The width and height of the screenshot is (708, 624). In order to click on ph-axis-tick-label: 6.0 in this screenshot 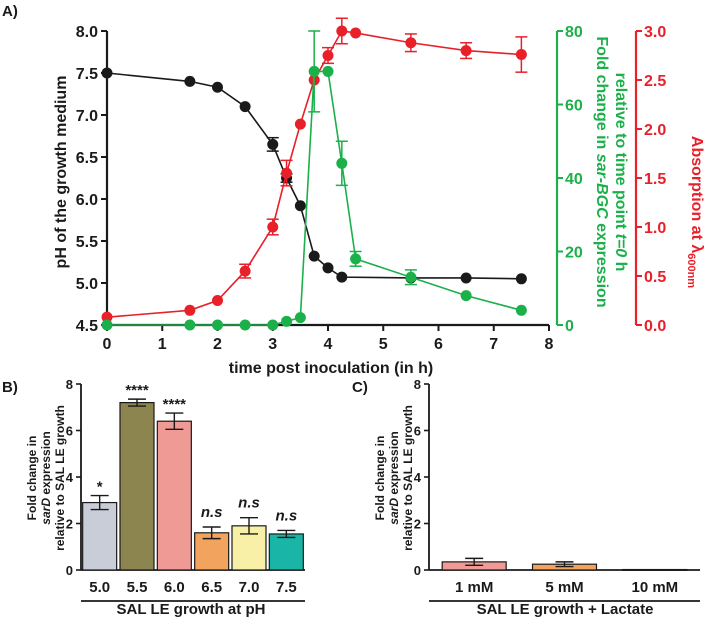, I will do `click(87, 200)`.